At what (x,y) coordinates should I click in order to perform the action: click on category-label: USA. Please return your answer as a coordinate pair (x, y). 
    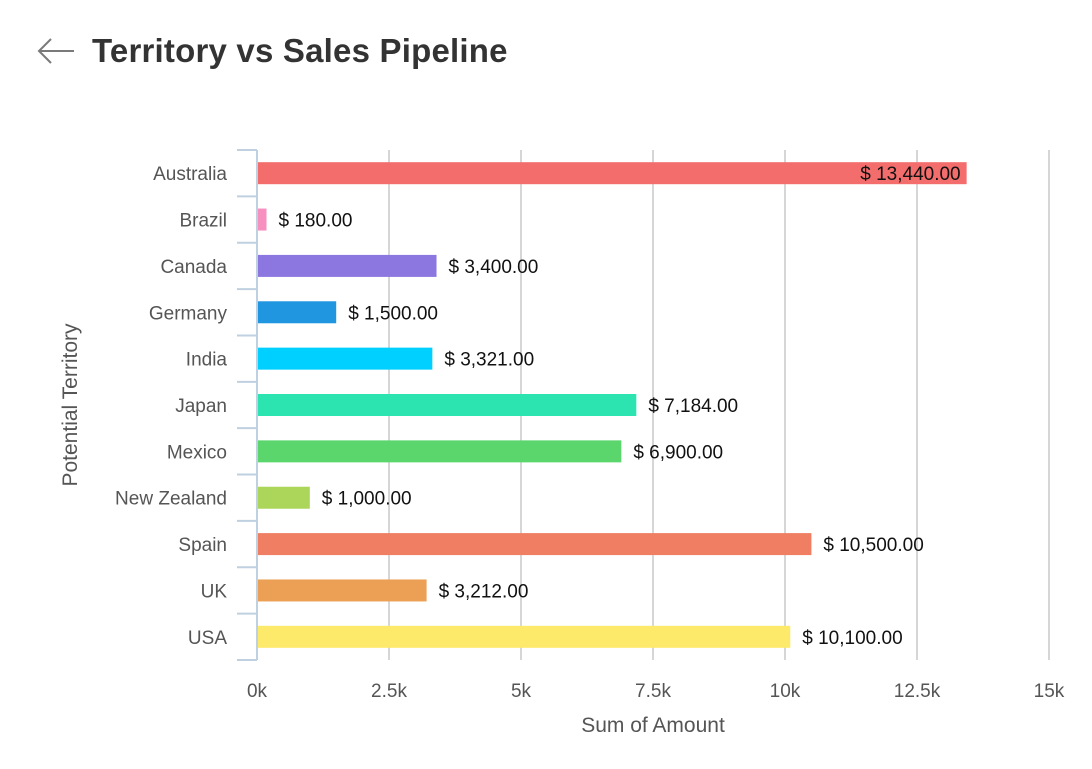
    Looking at the image, I should click on (207, 638).